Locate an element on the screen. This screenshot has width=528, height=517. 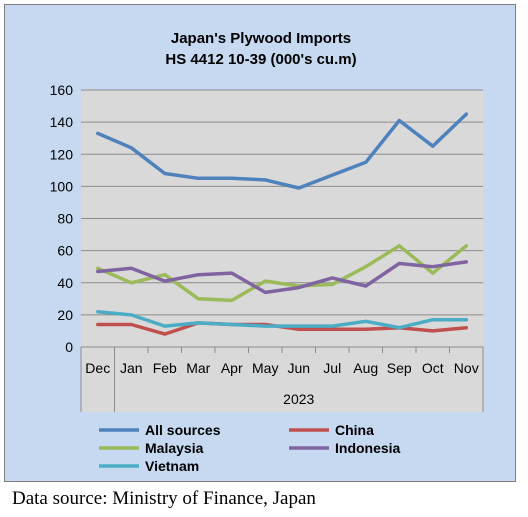
series-line-indonesia is located at coordinates (282, 277).